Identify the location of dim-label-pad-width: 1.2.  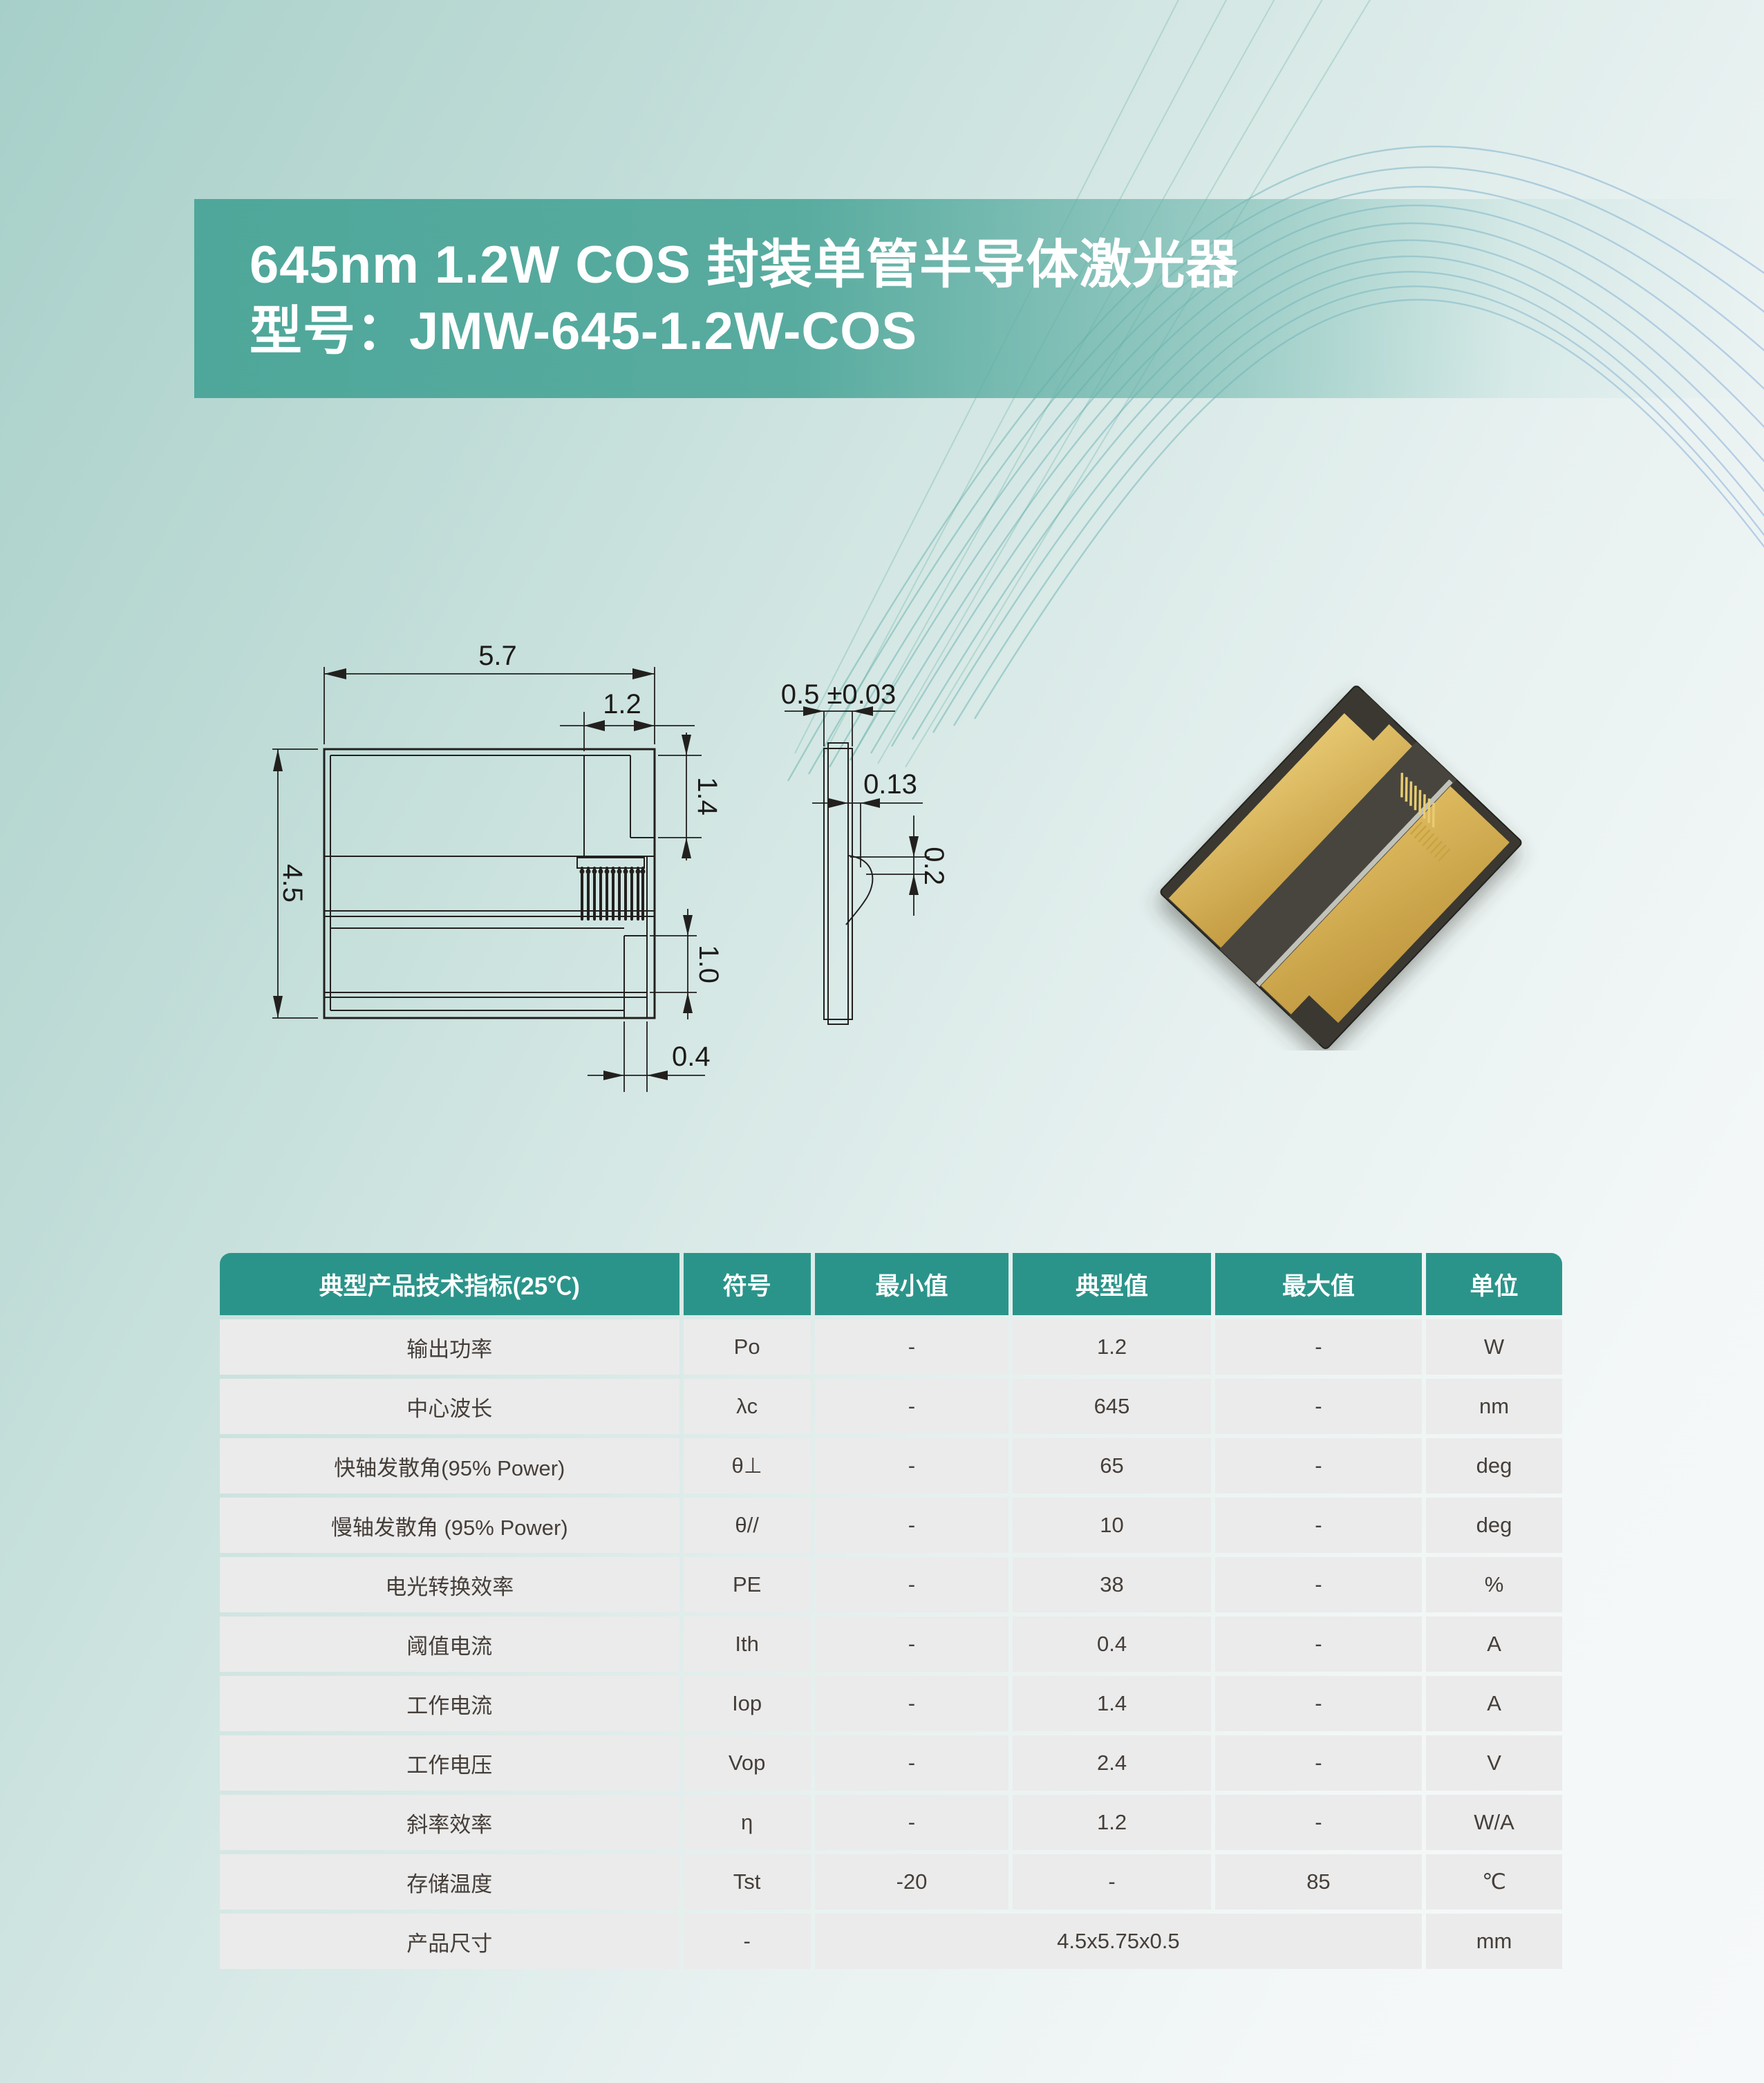
(622, 704).